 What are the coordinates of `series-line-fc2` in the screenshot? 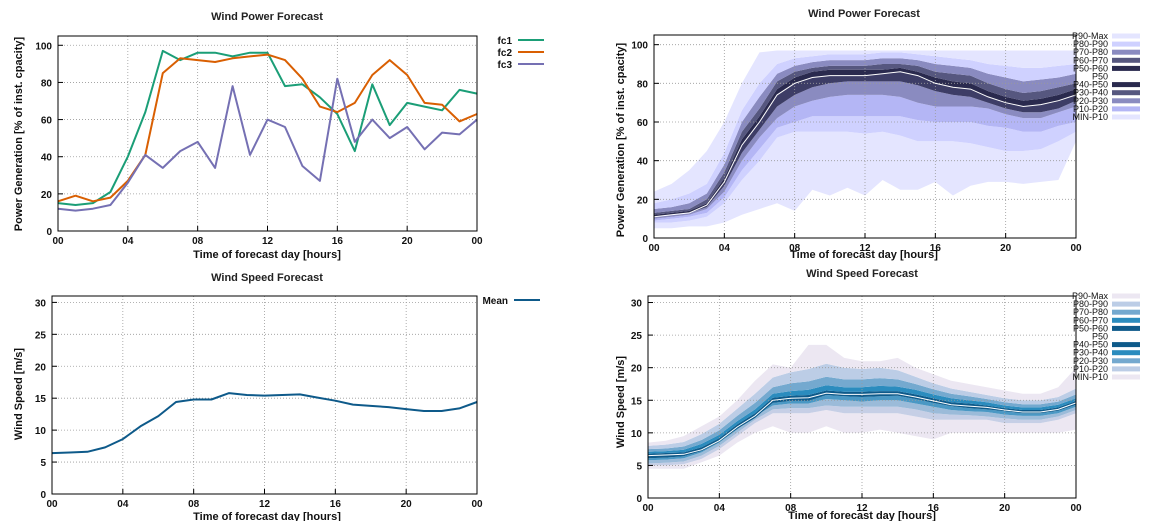 It's located at (267, 128).